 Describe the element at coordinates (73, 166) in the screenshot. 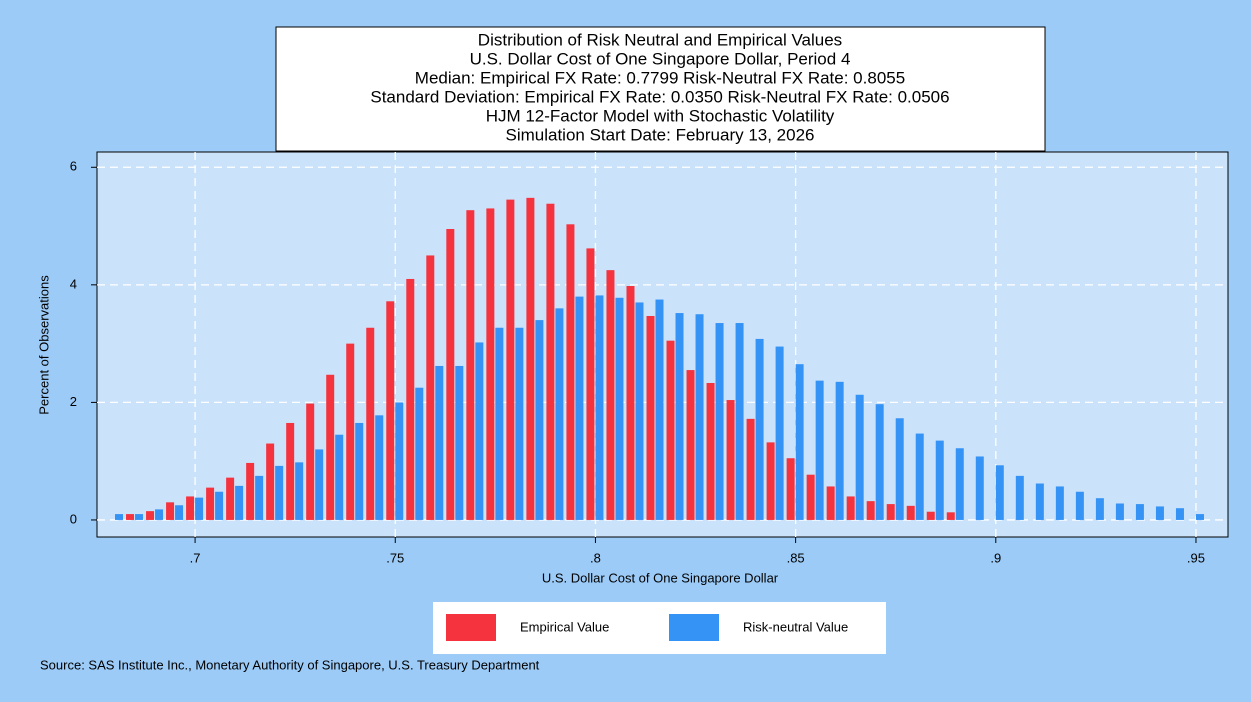

I see `y-tick-label: 6` at that location.